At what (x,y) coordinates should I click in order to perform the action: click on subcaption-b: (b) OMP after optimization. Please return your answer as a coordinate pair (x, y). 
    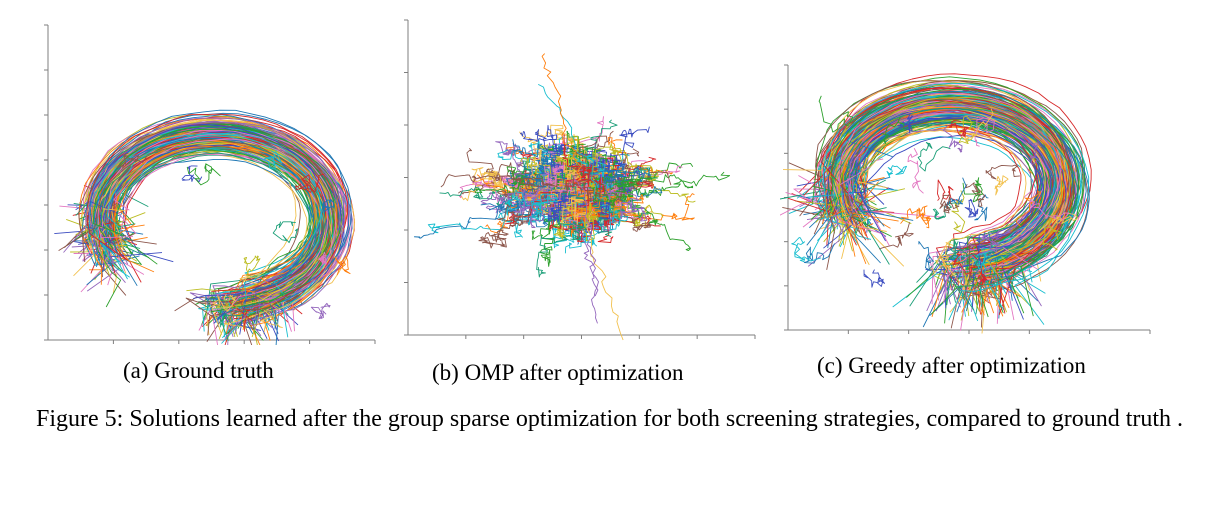
    Looking at the image, I should click on (558, 372).